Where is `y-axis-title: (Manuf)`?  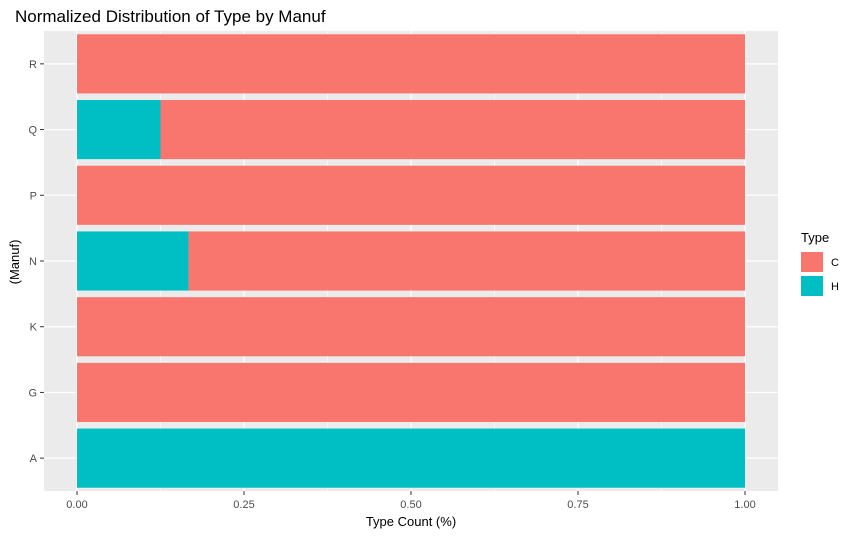 y-axis-title: (Manuf) is located at coordinates (14, 262).